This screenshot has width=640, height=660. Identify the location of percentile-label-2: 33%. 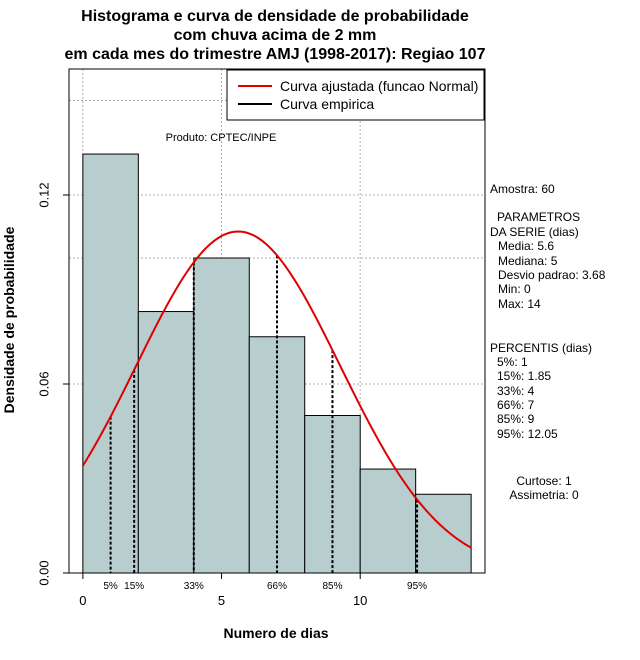
(194, 586).